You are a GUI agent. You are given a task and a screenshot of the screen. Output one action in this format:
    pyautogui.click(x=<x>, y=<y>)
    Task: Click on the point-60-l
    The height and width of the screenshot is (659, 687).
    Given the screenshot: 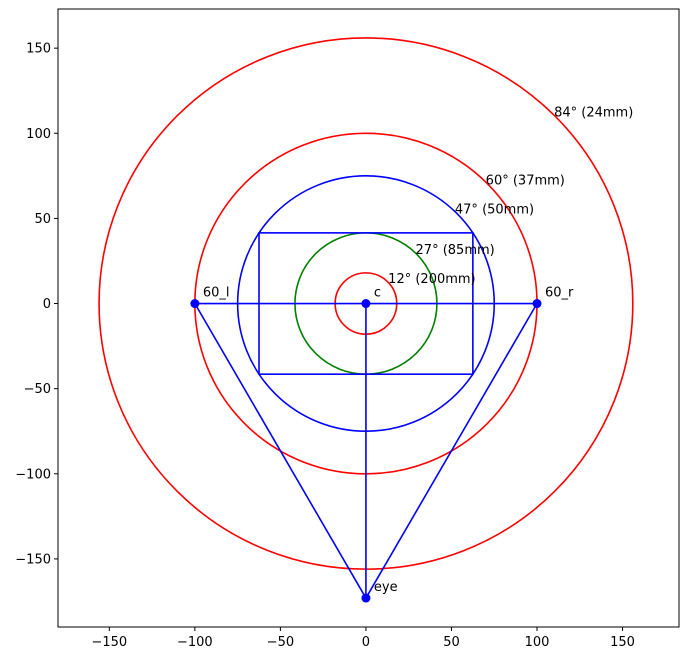 What is the action you would take?
    pyautogui.click(x=195, y=304)
    